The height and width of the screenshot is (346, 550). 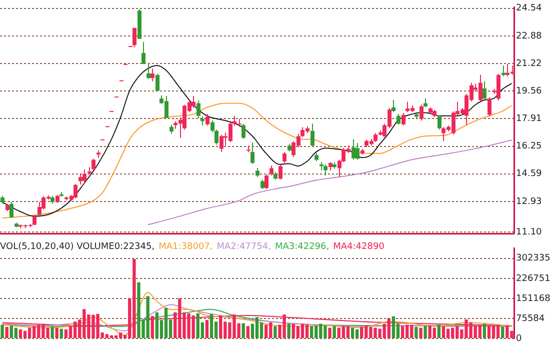 I want to click on y-tick-label: 21.22, so click(x=529, y=63).